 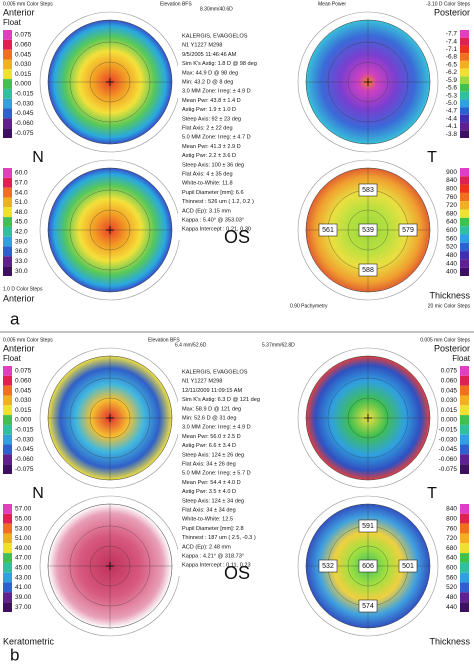 I want to click on info-line: 3.0 MM Zone: Irreg: ± 4.9 D, so click(x=216, y=92).